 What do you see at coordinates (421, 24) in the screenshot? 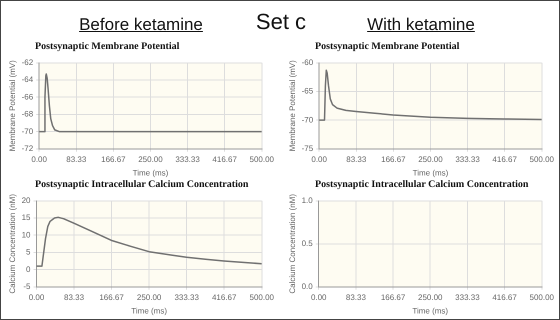
I see `text: With ketamine` at bounding box center [421, 24].